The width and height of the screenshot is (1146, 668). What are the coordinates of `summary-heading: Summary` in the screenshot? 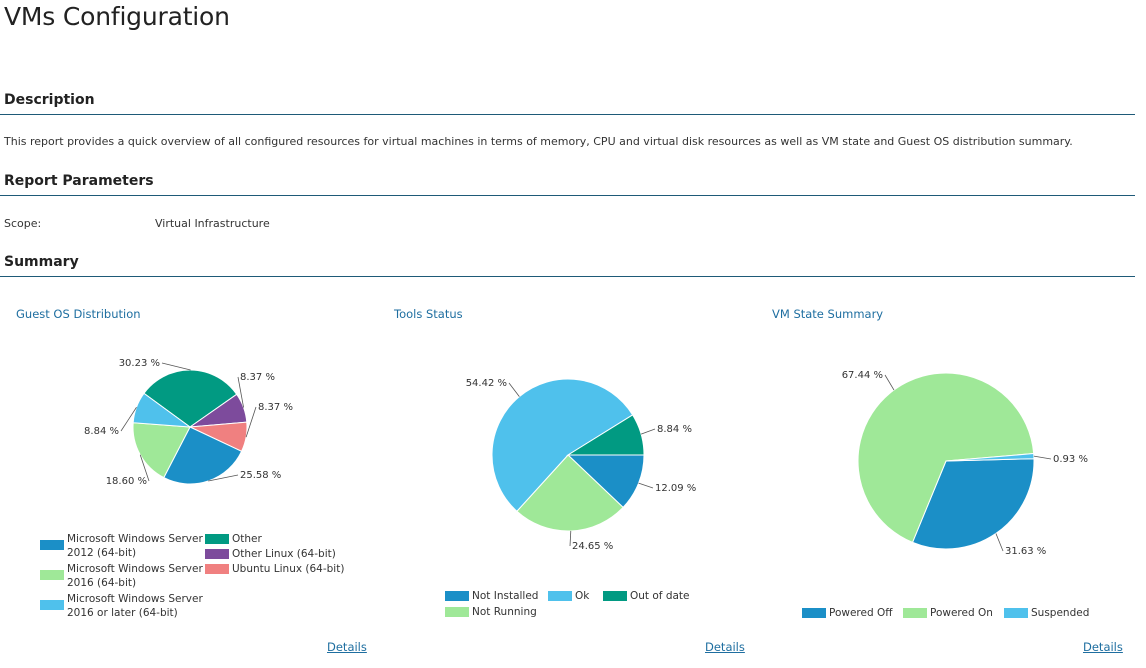 It's located at (41, 262).